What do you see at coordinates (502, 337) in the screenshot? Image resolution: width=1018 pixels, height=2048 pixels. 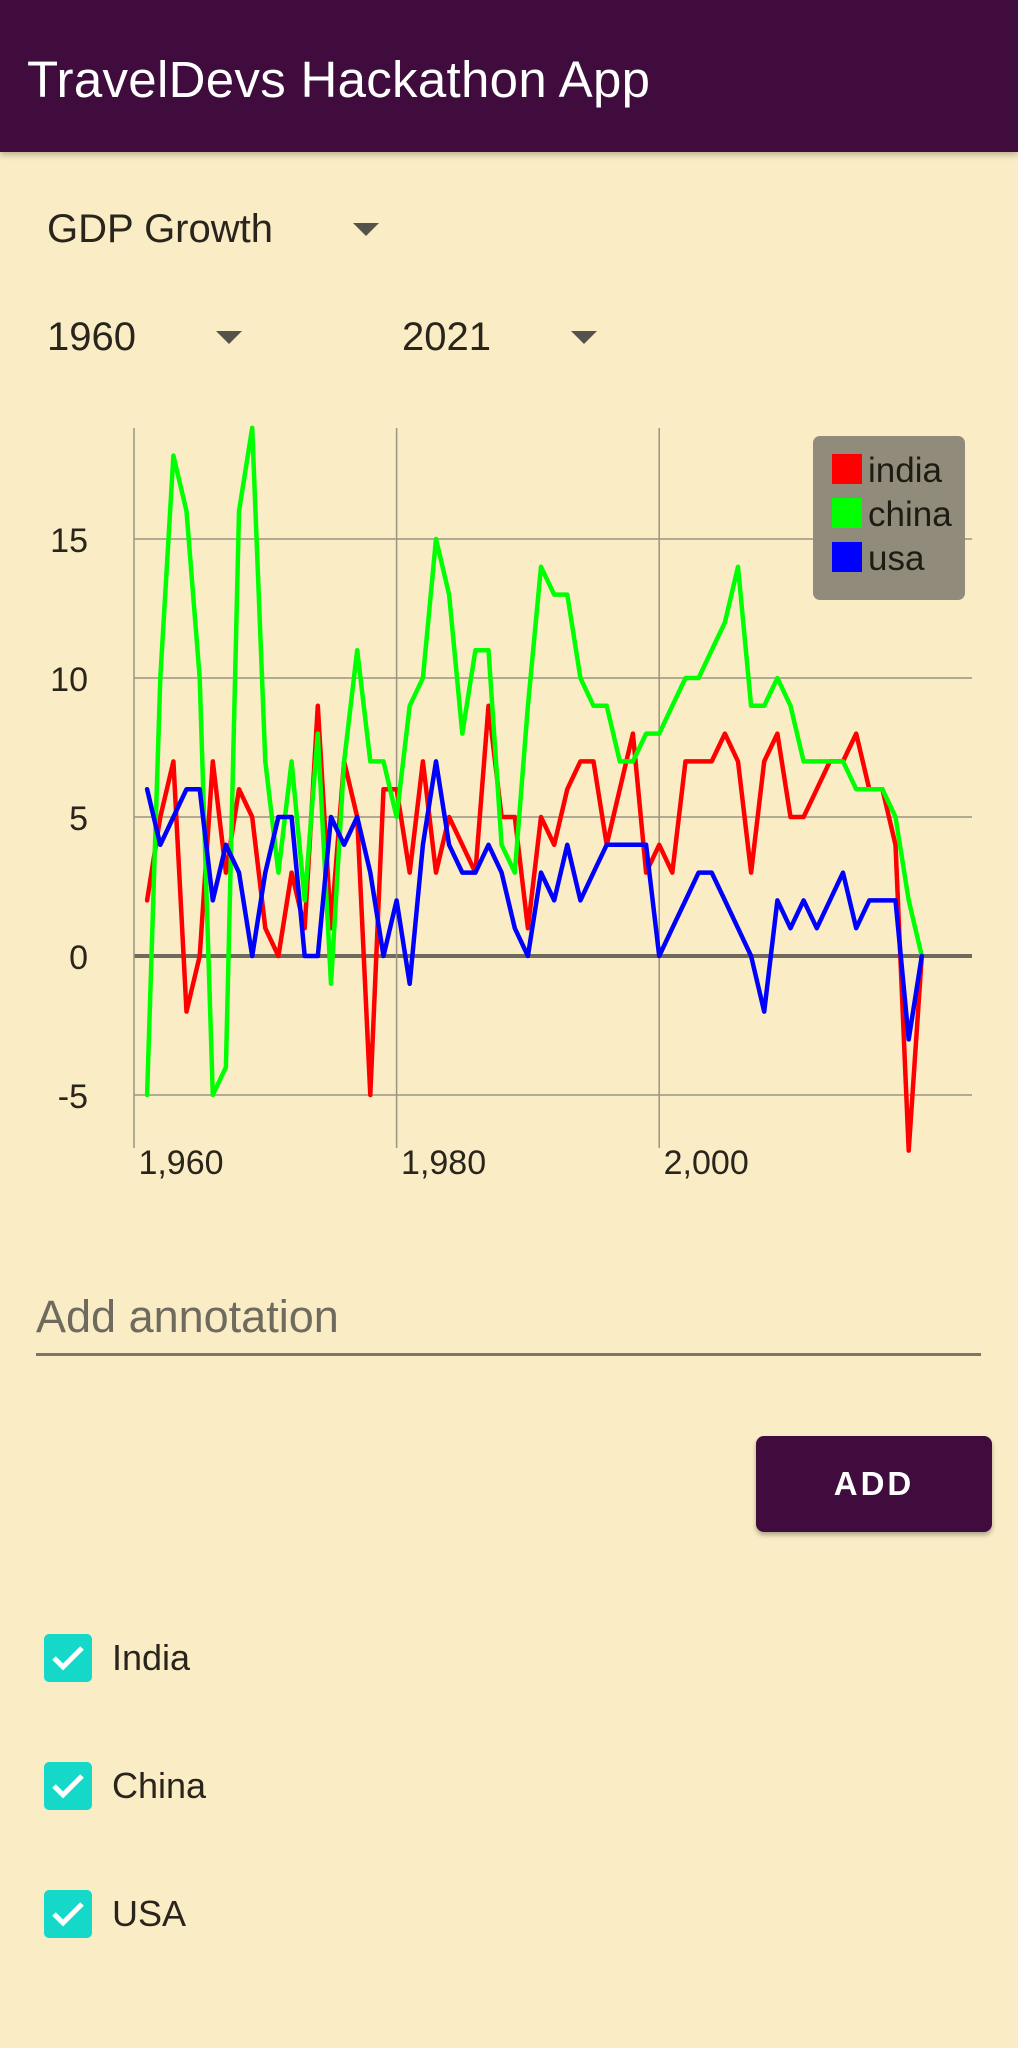 I see `end-year-dropdown: 2021` at bounding box center [502, 337].